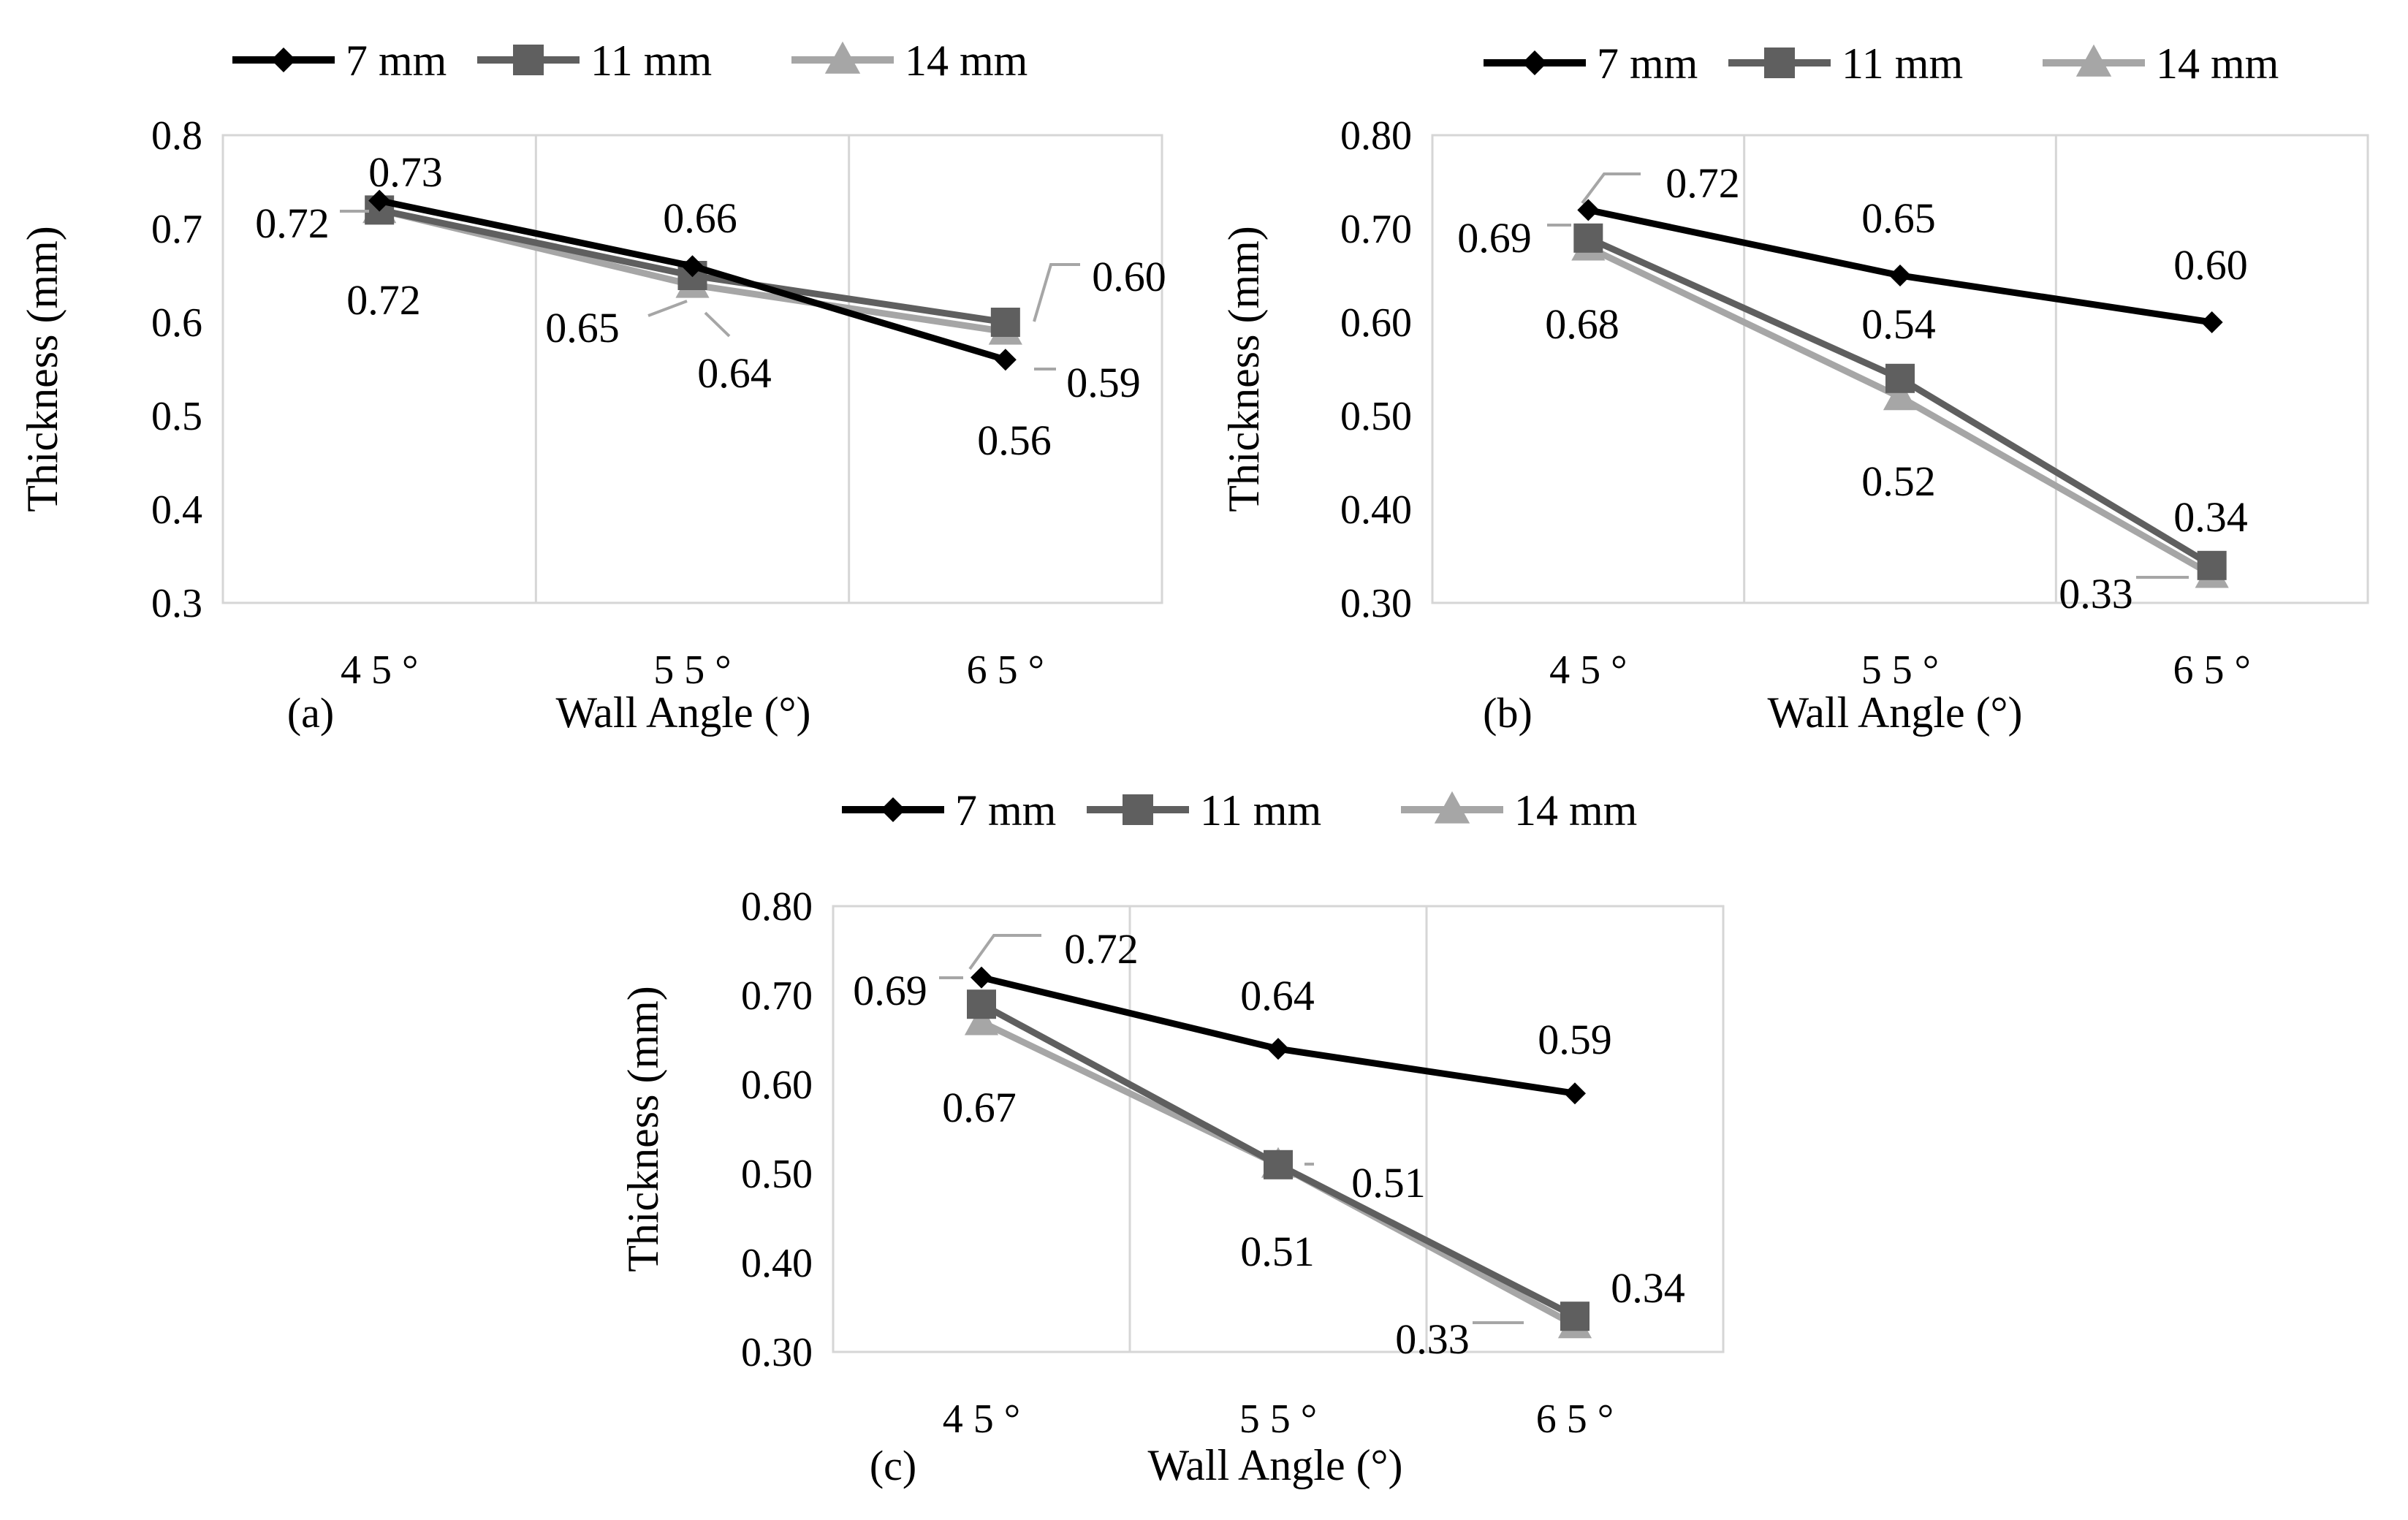  What do you see at coordinates (1507, 713) in the screenshot?
I see `panel-label: (b)` at bounding box center [1507, 713].